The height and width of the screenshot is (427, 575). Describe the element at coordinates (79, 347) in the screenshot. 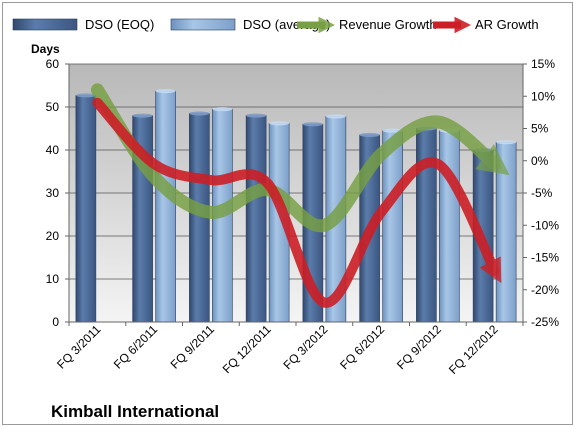

I see `x-tick-label: FQ 3/2011` at that location.